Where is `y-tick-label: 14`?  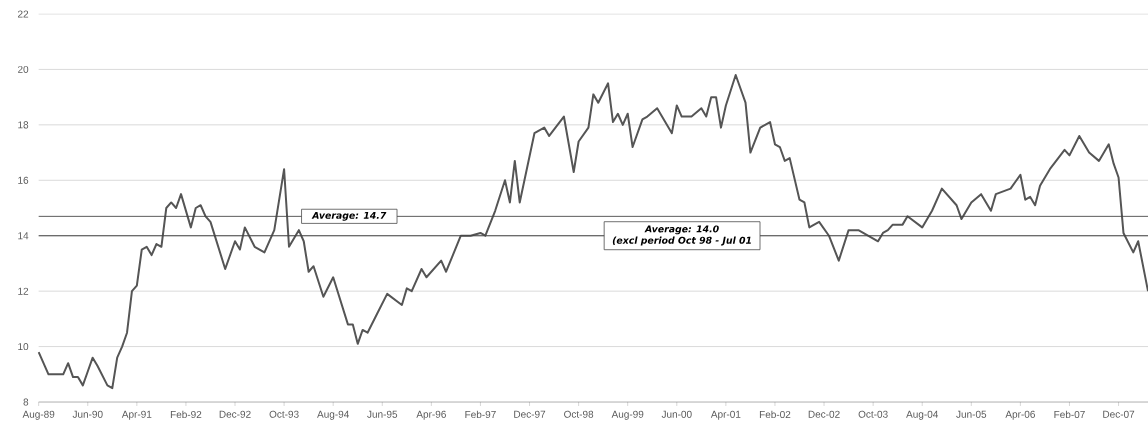 y-tick-label: 14 is located at coordinates (23, 236).